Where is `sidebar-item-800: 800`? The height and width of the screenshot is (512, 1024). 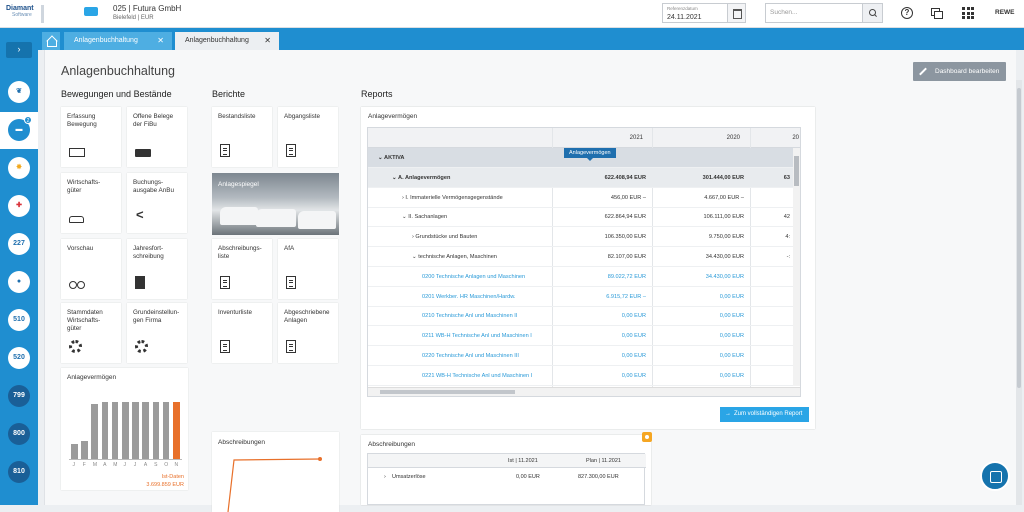
sidebar-item-800: 800 is located at coordinates (19, 434).